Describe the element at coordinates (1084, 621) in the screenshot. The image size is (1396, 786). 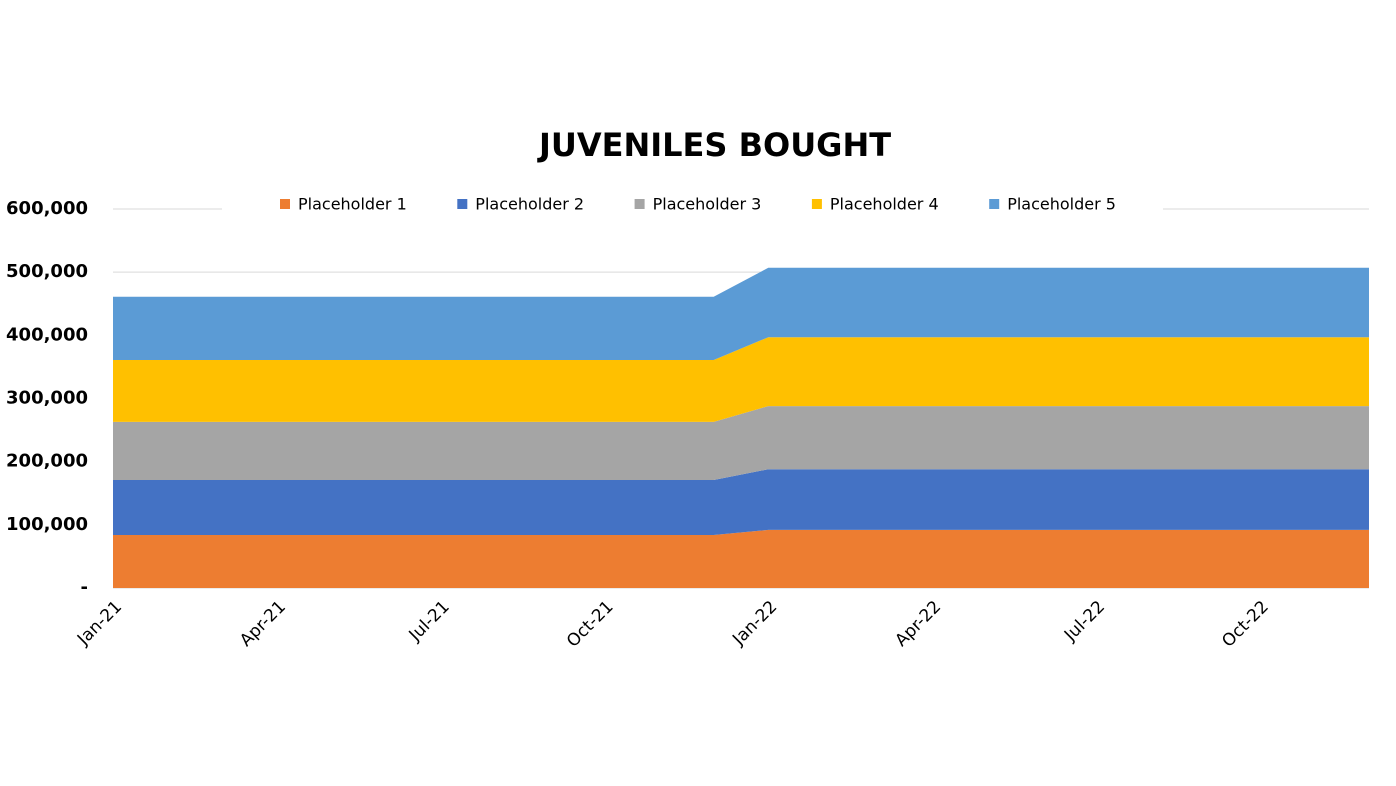
I see `x-tick-label: Jul-22` at that location.